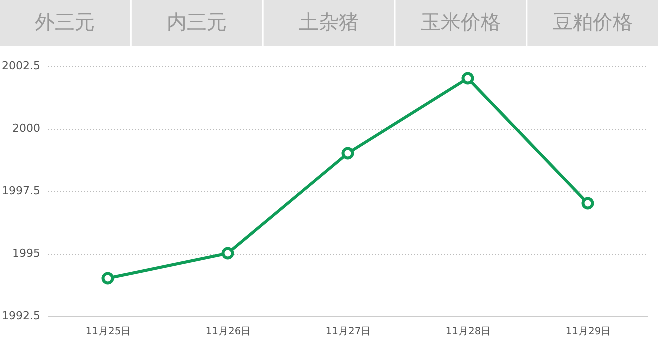 The image size is (658, 345). Describe the element at coordinates (460, 22) in the screenshot. I see `text: 玉米价格` at that location.